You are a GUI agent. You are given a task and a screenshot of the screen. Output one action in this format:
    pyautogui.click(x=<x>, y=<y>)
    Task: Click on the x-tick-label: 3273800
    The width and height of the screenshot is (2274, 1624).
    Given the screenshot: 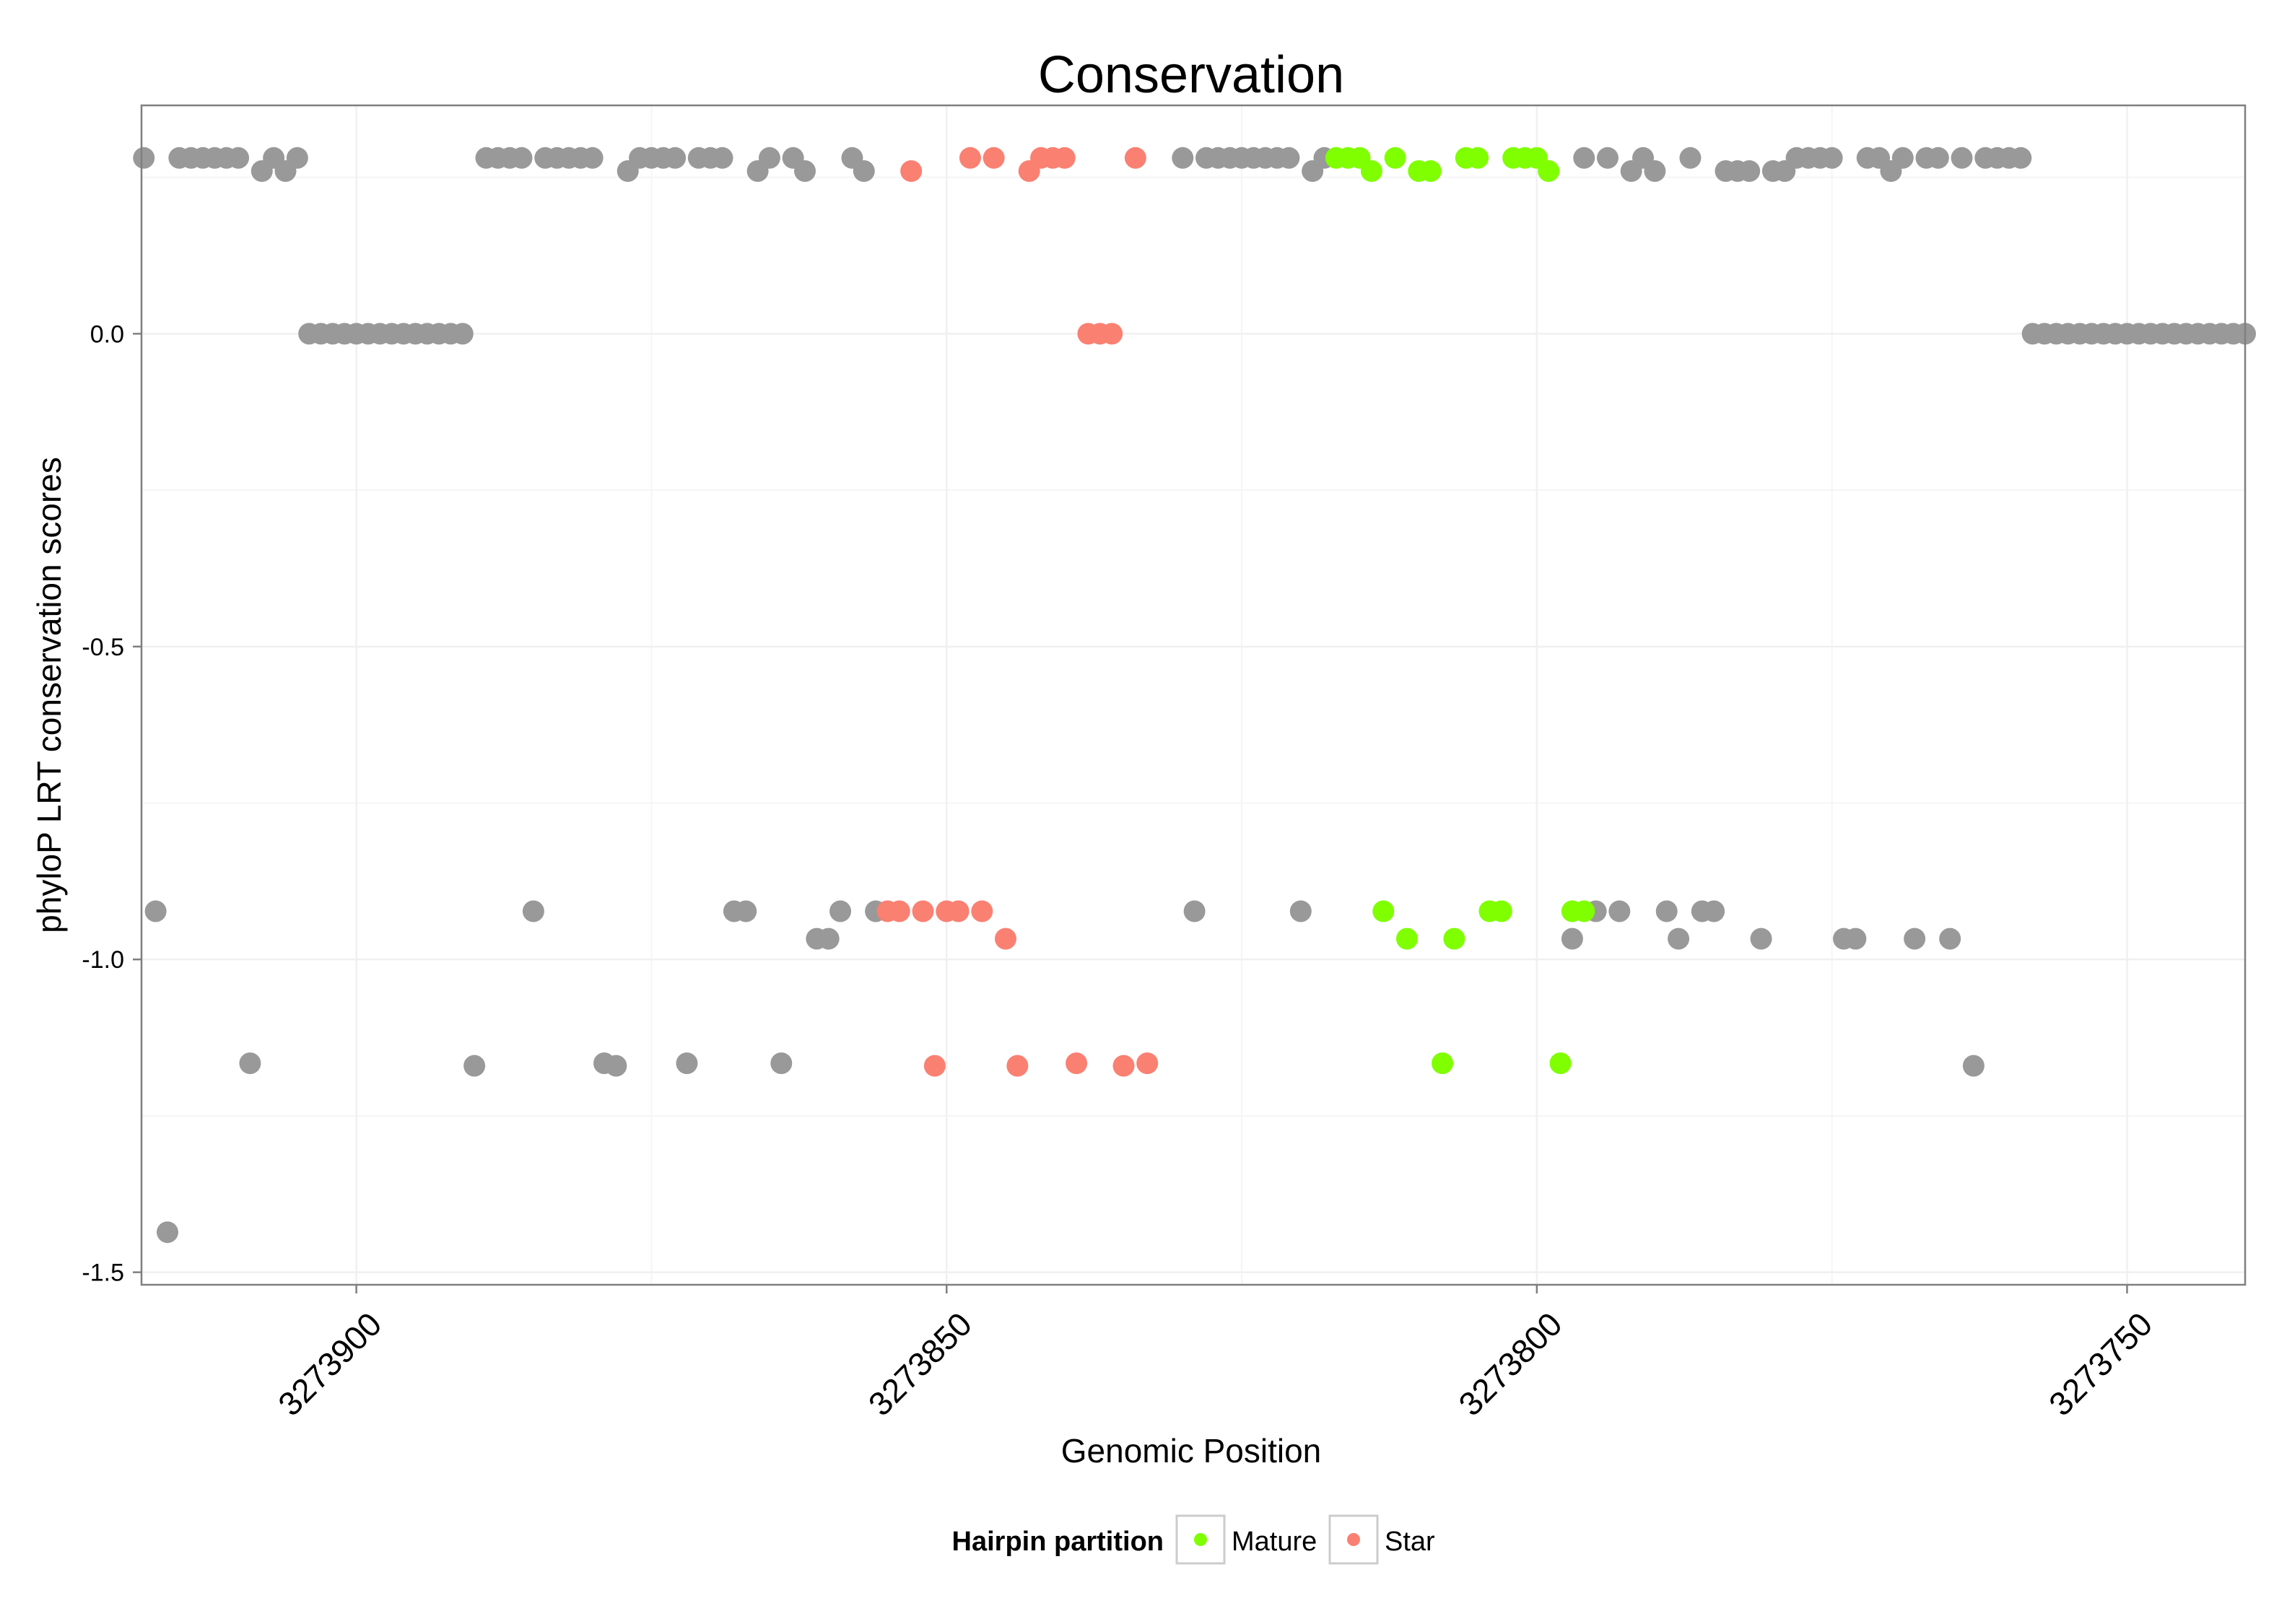 What is the action you would take?
    pyautogui.click(x=1510, y=1364)
    